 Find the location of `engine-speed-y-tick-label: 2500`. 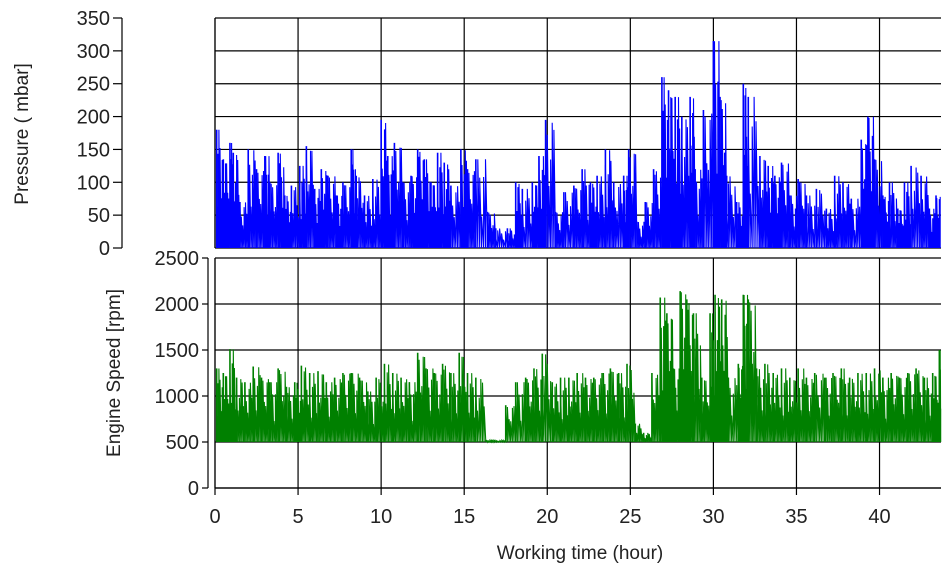

engine-speed-y-tick-label: 2500 is located at coordinates (177, 259).